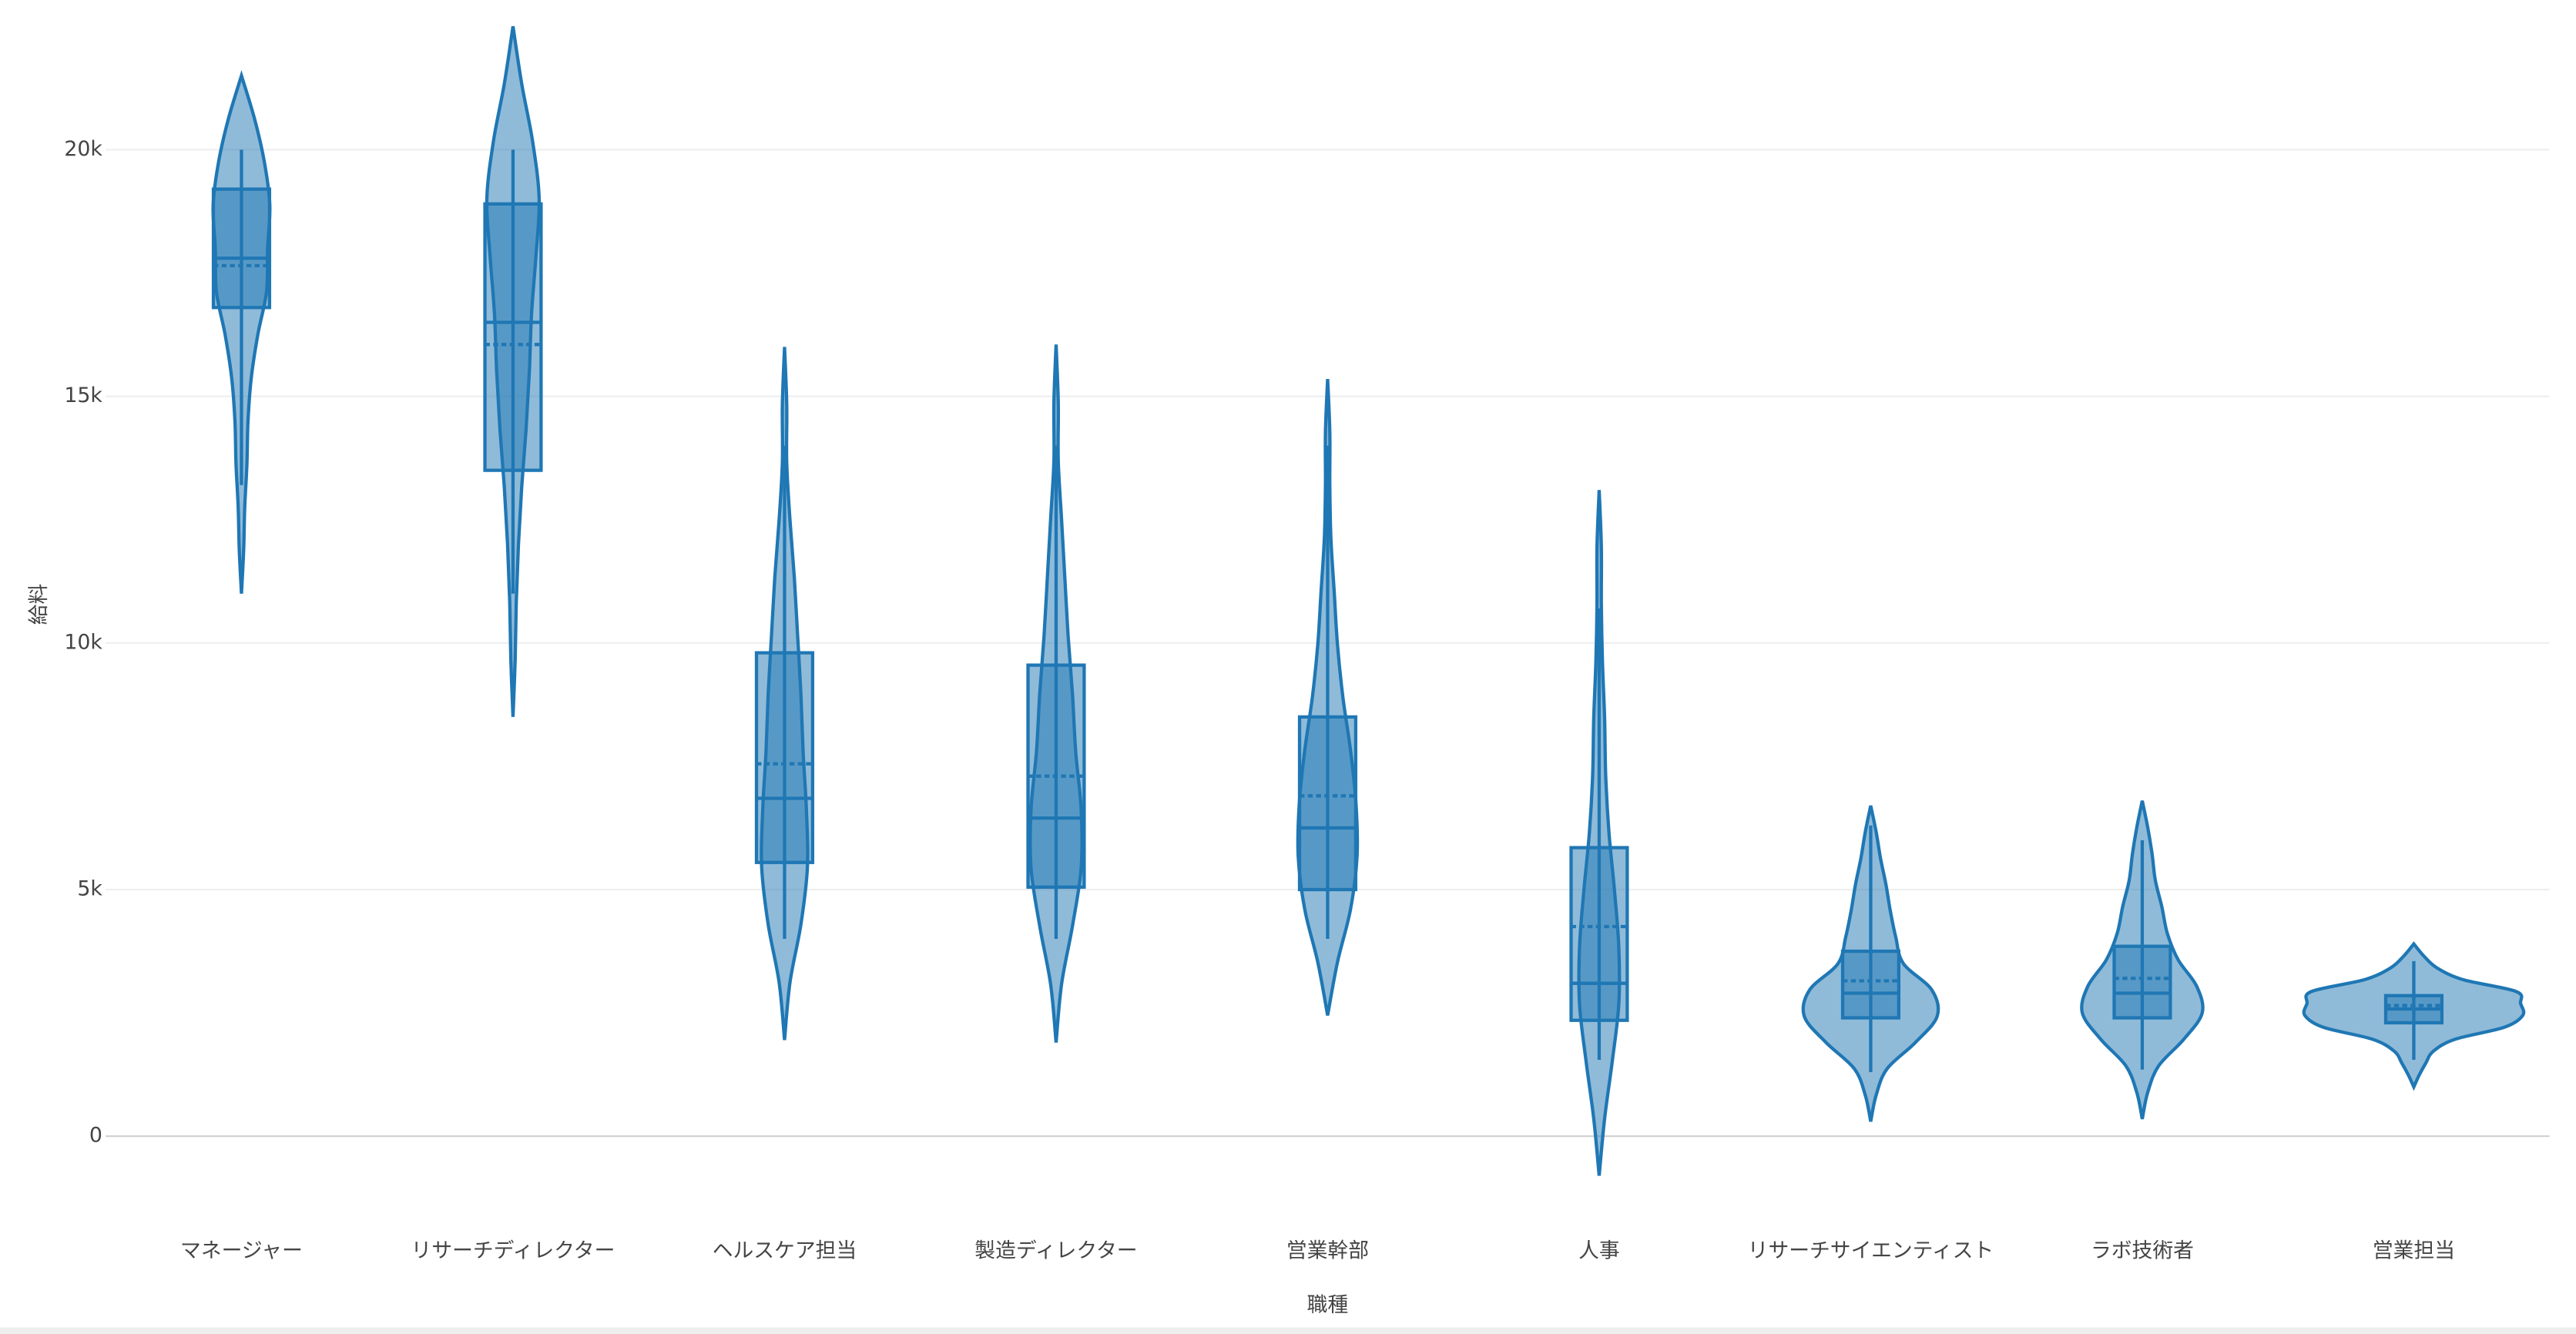  I want to click on x-tick-label: 人事, so click(1599, 1250).